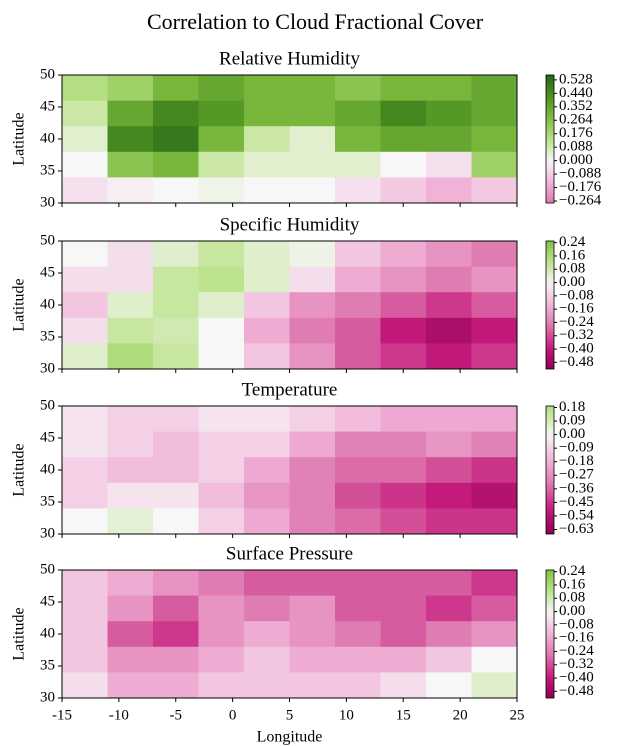  I want to click on panel-title: Surface Pressure, so click(289, 553).